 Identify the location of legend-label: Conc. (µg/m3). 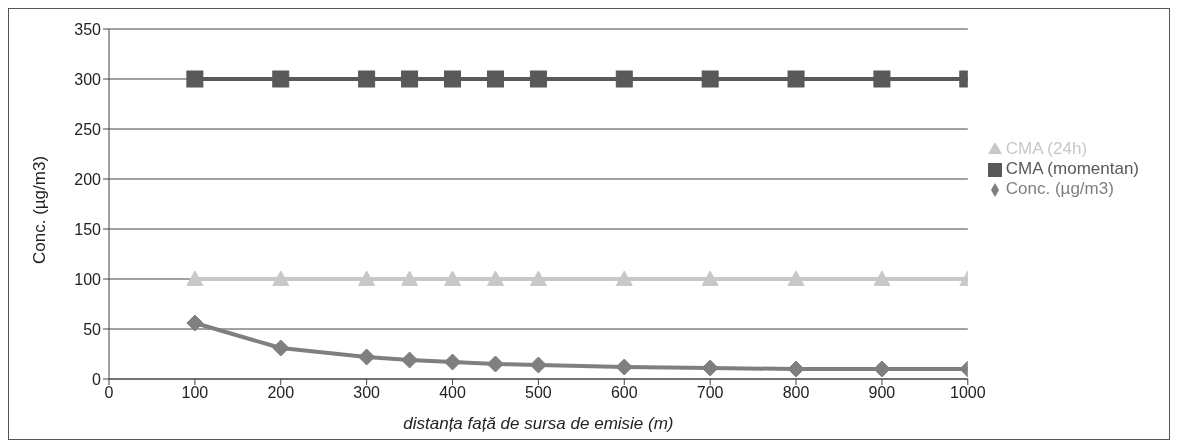
(1059, 188).